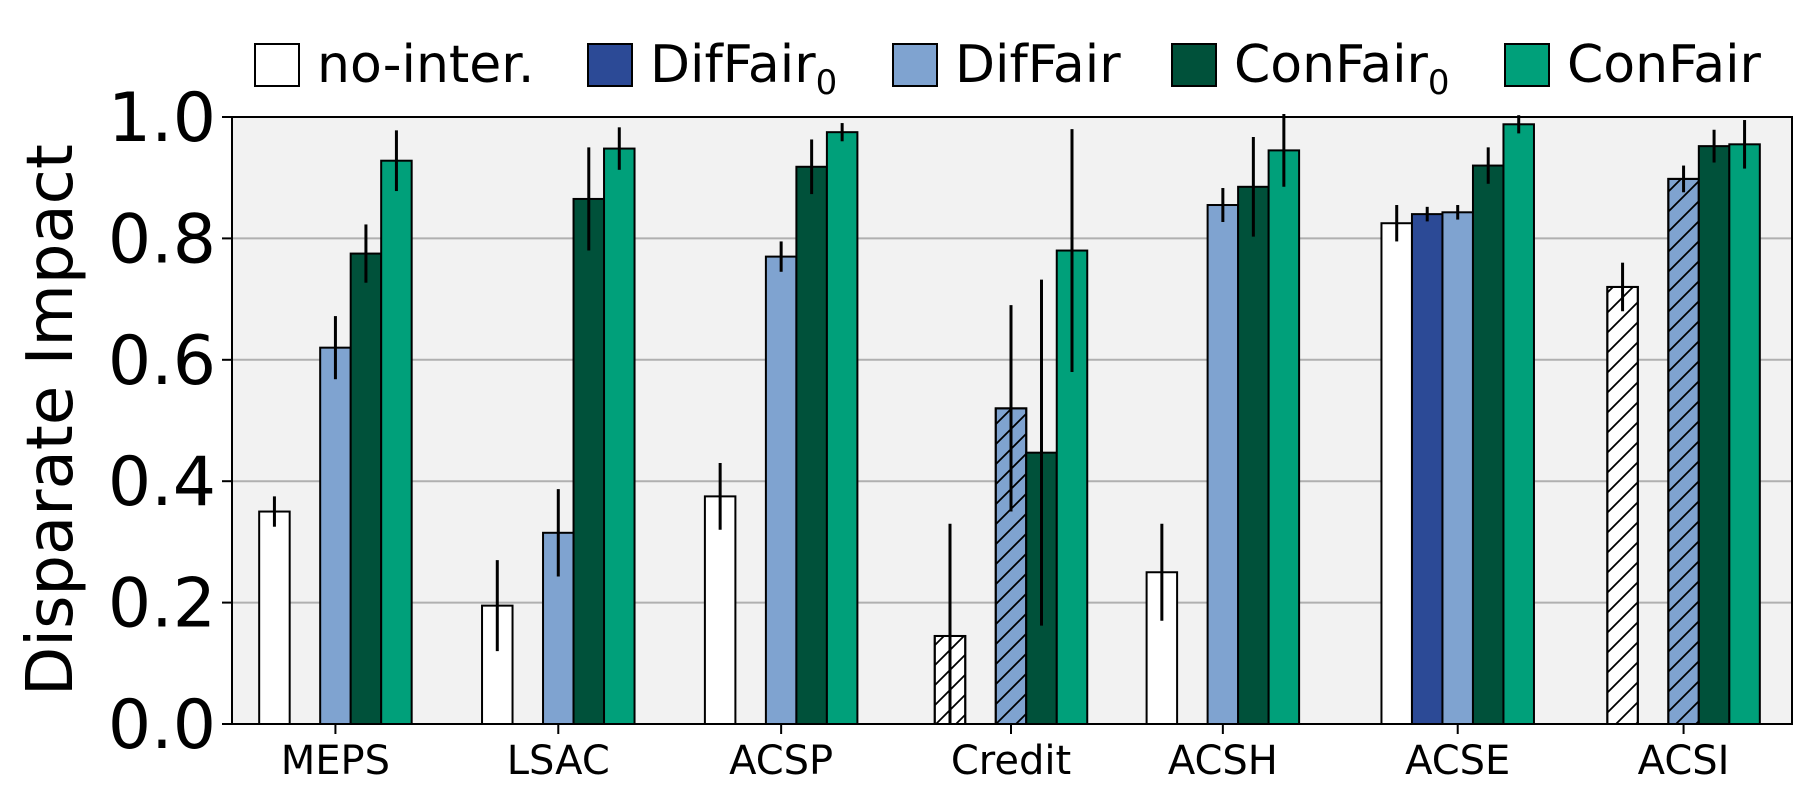 This screenshot has height=802, width=1807. I want to click on x-axis: MEPS LSAC ACSP Credit ACSH ACSE ACSI, so click(1005, 754).